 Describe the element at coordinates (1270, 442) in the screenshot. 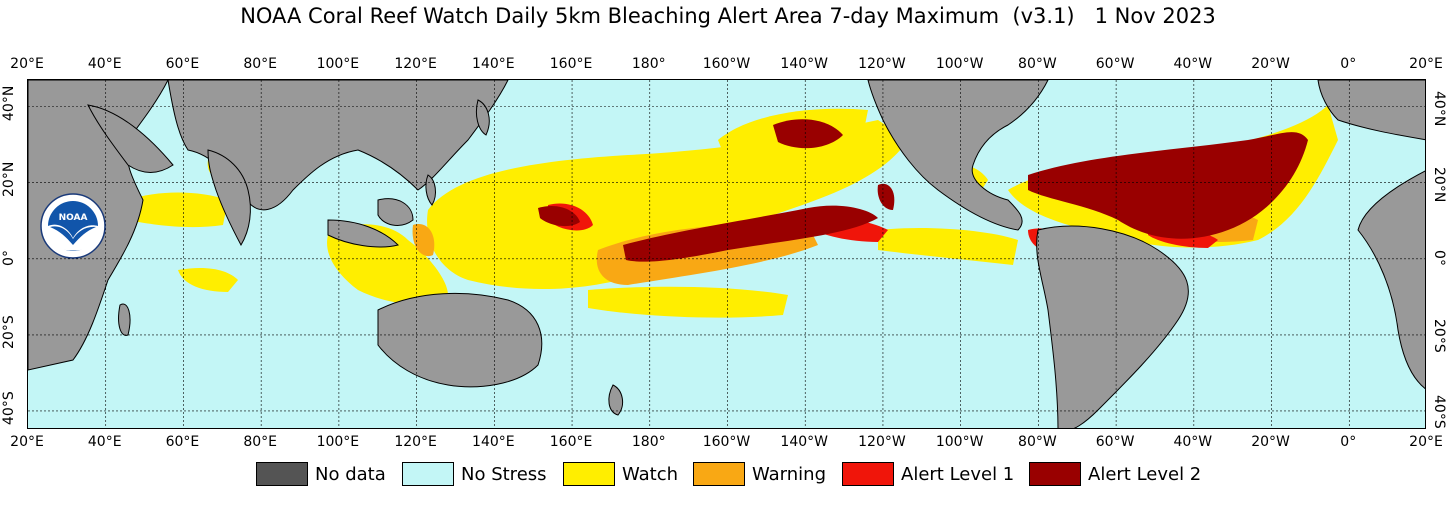

I see `bottom-lon-label: 20°W` at that location.